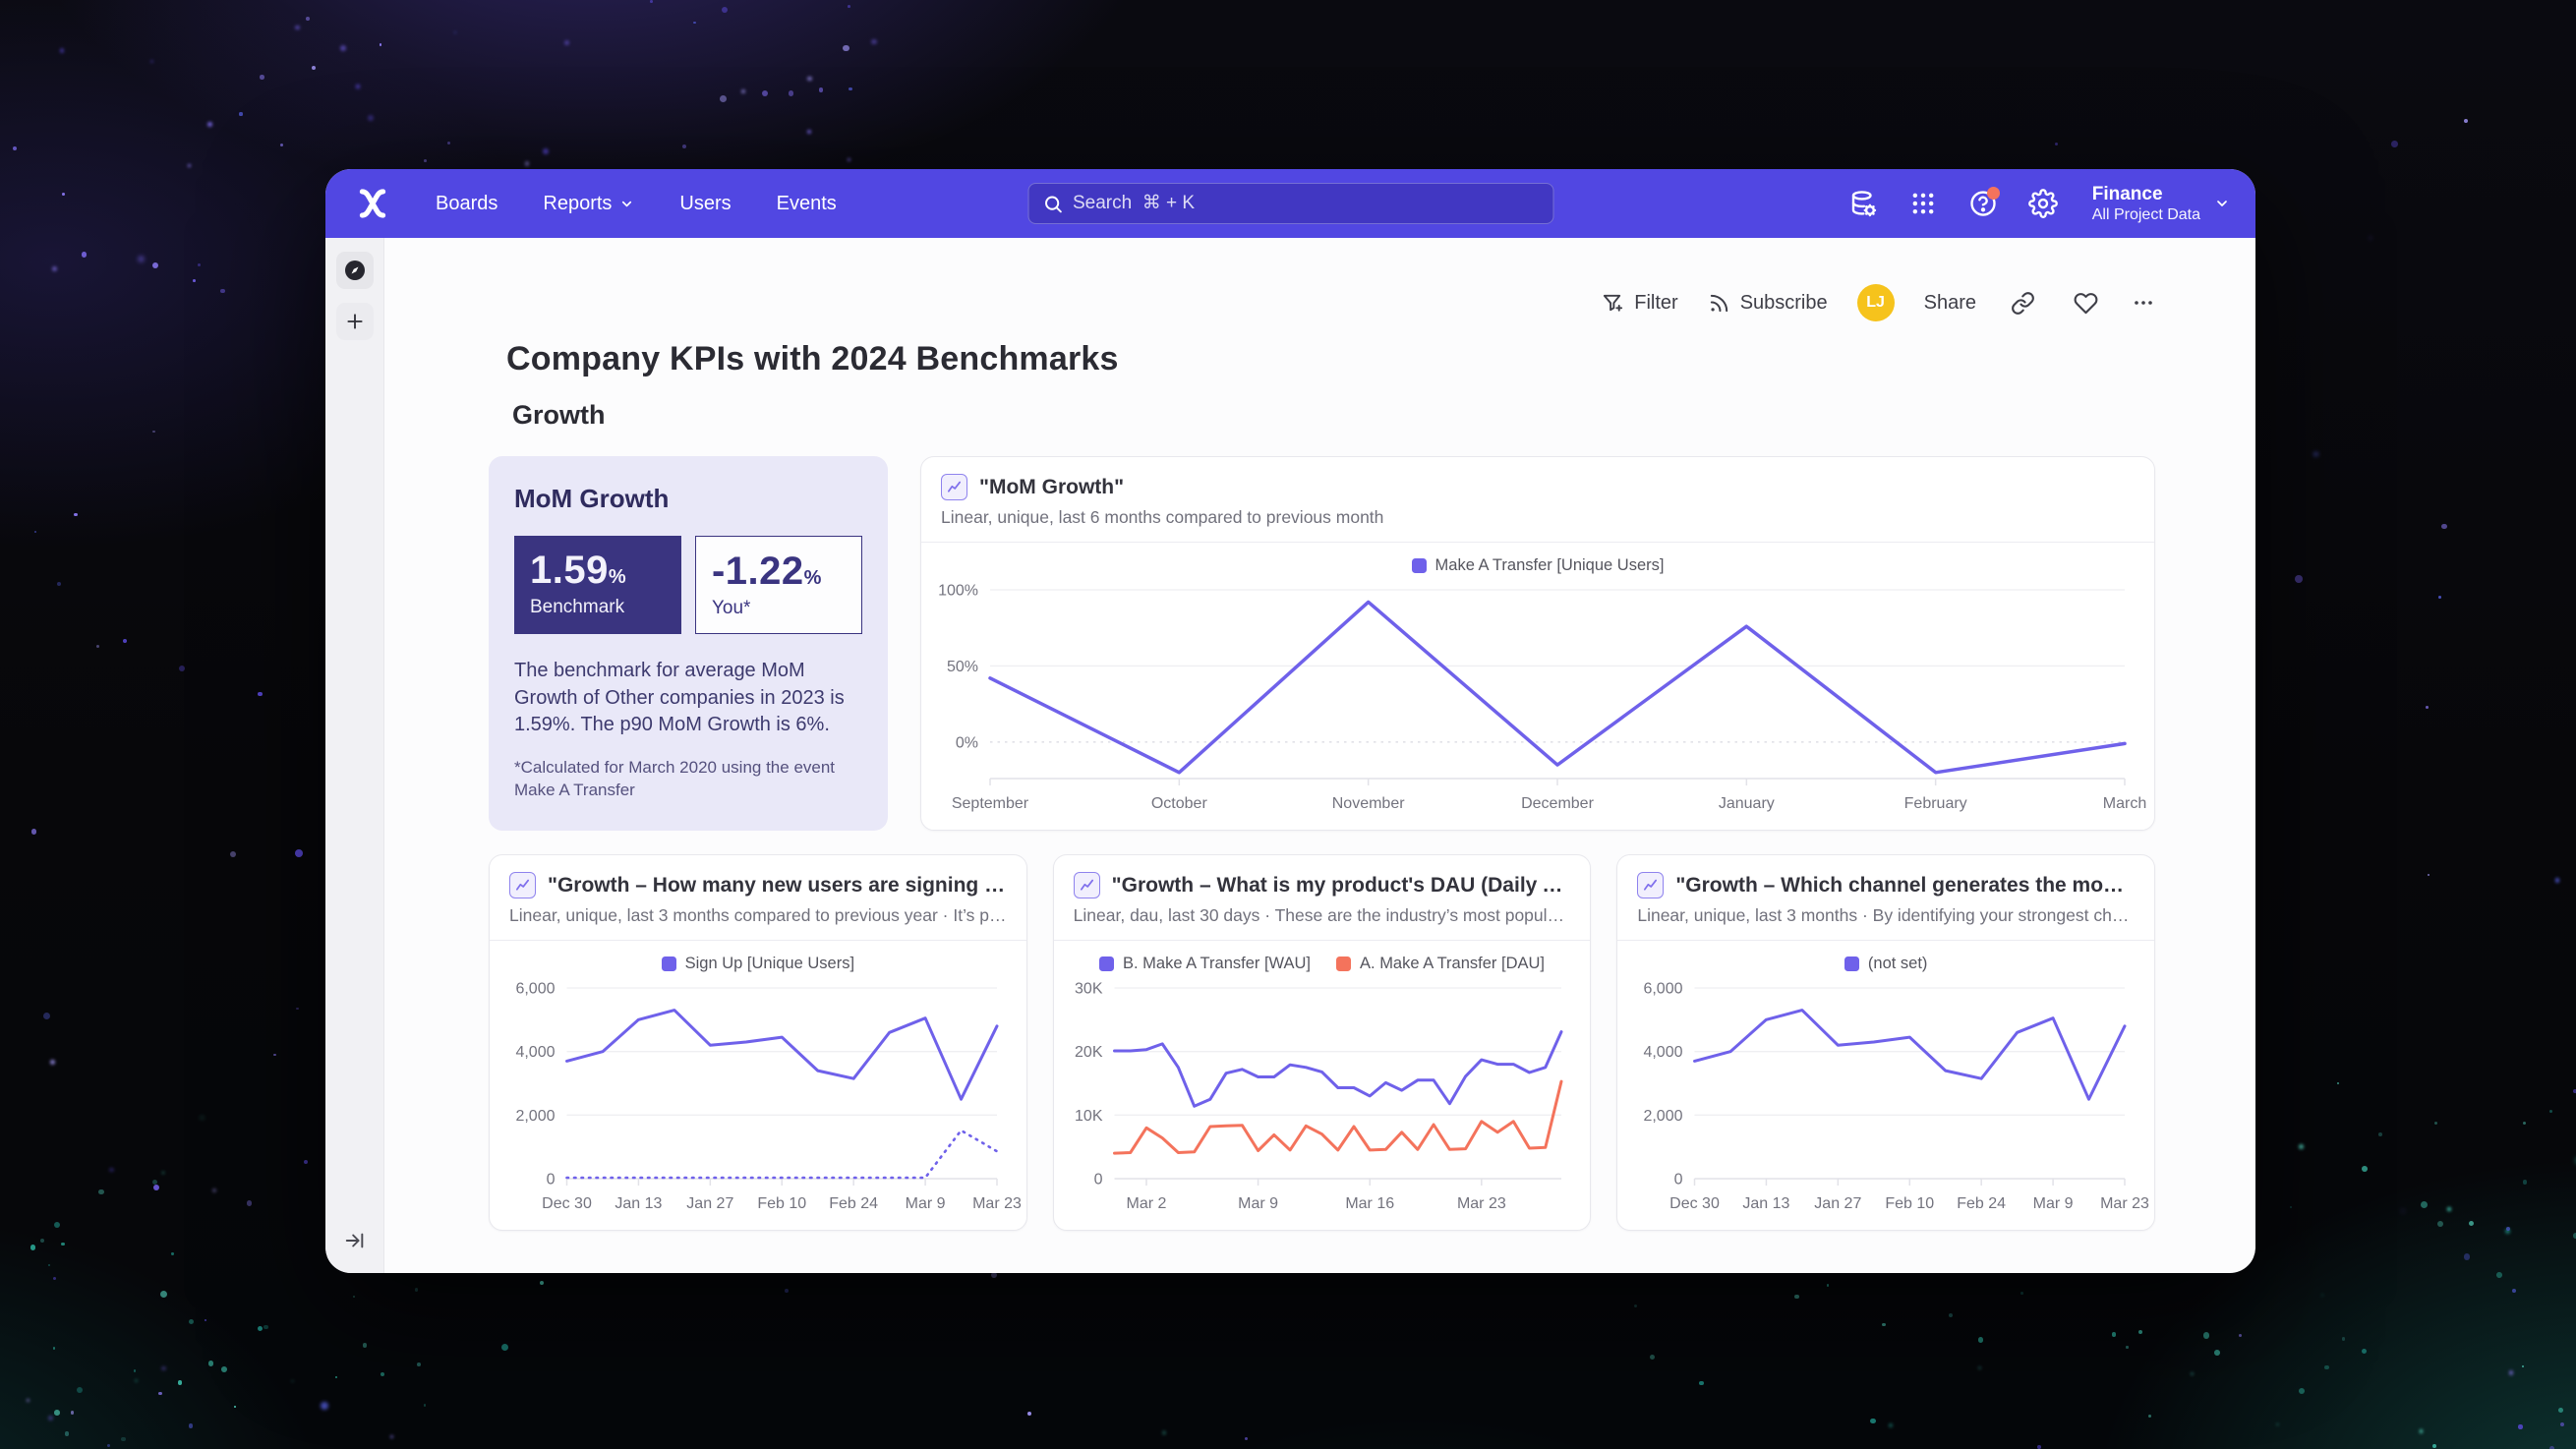 The image size is (2576, 1449). I want to click on chart-canvas: 0 10K 20K 30K Mar 2 Mar 9 Mar 16 Mar 23, so click(1322, 1099).